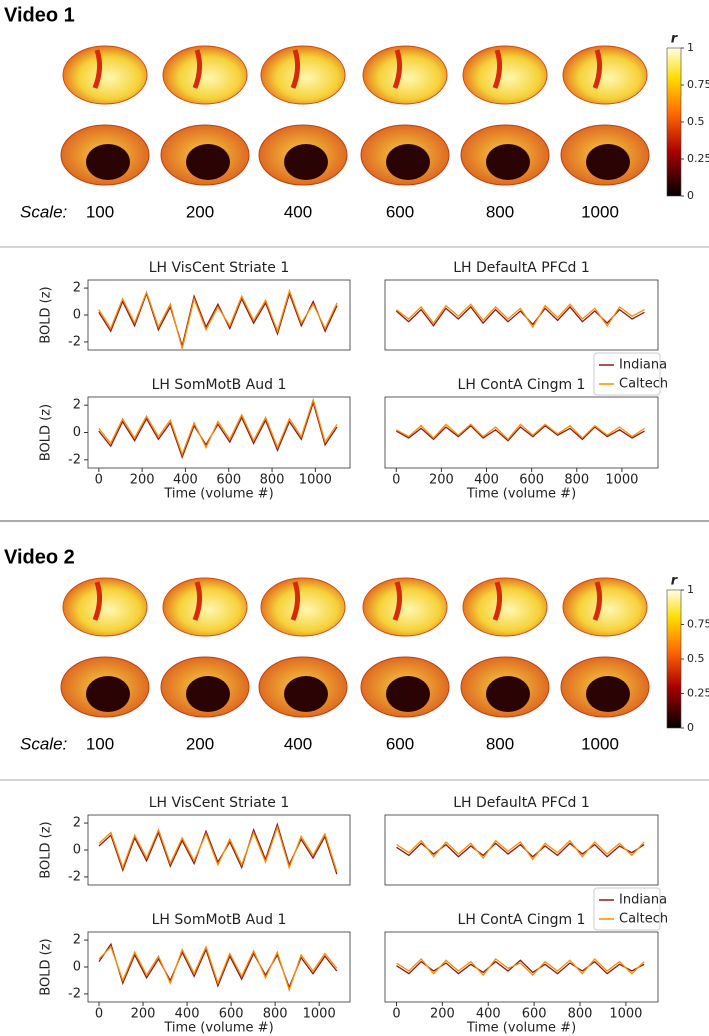 The image size is (709, 1036). What do you see at coordinates (674, 659) in the screenshot?
I see `colorbar` at bounding box center [674, 659].